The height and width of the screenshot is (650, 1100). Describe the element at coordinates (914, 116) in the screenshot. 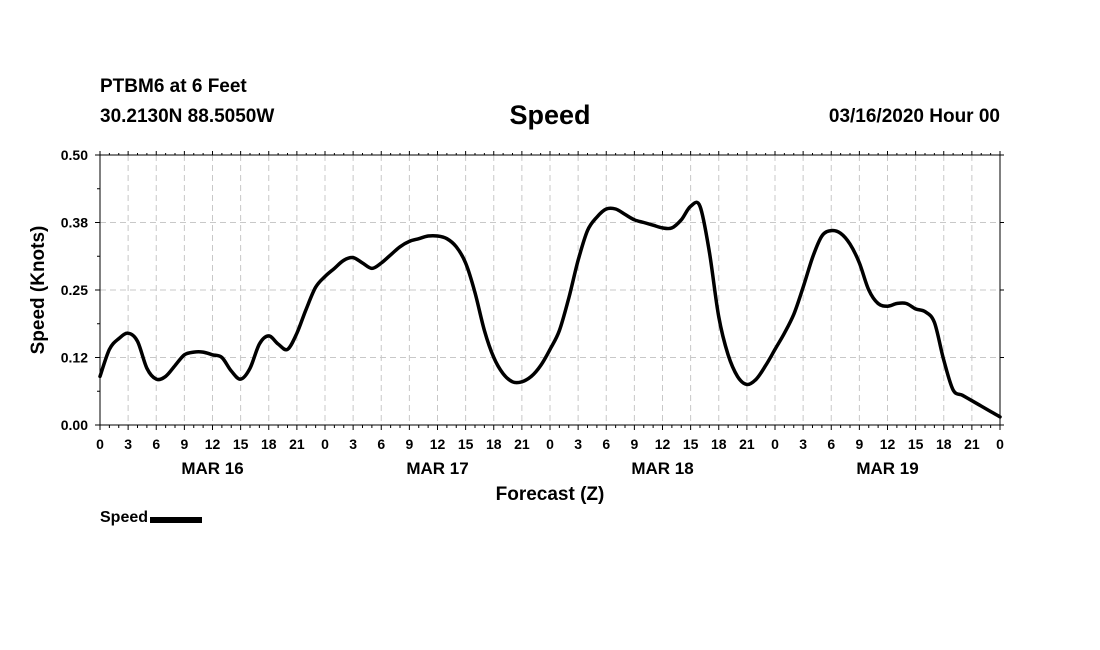

I see `forecast-datetime: 03/16/2020 Hour 00` at that location.